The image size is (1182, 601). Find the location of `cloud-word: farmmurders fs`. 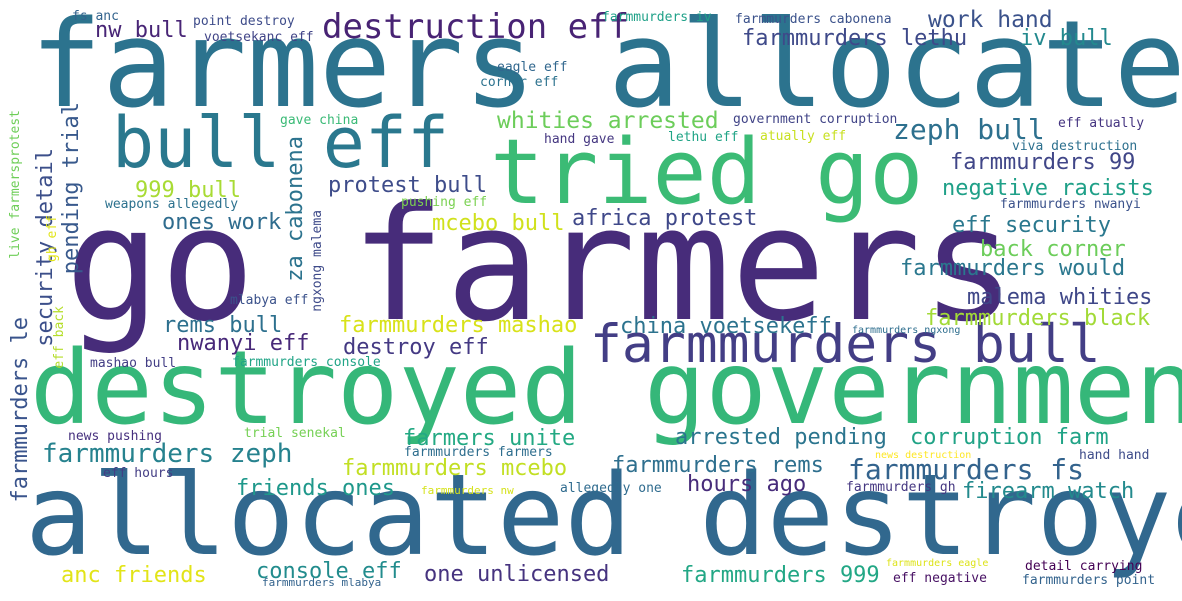

cloud-word: farmmurders fs is located at coordinates (966, 469).